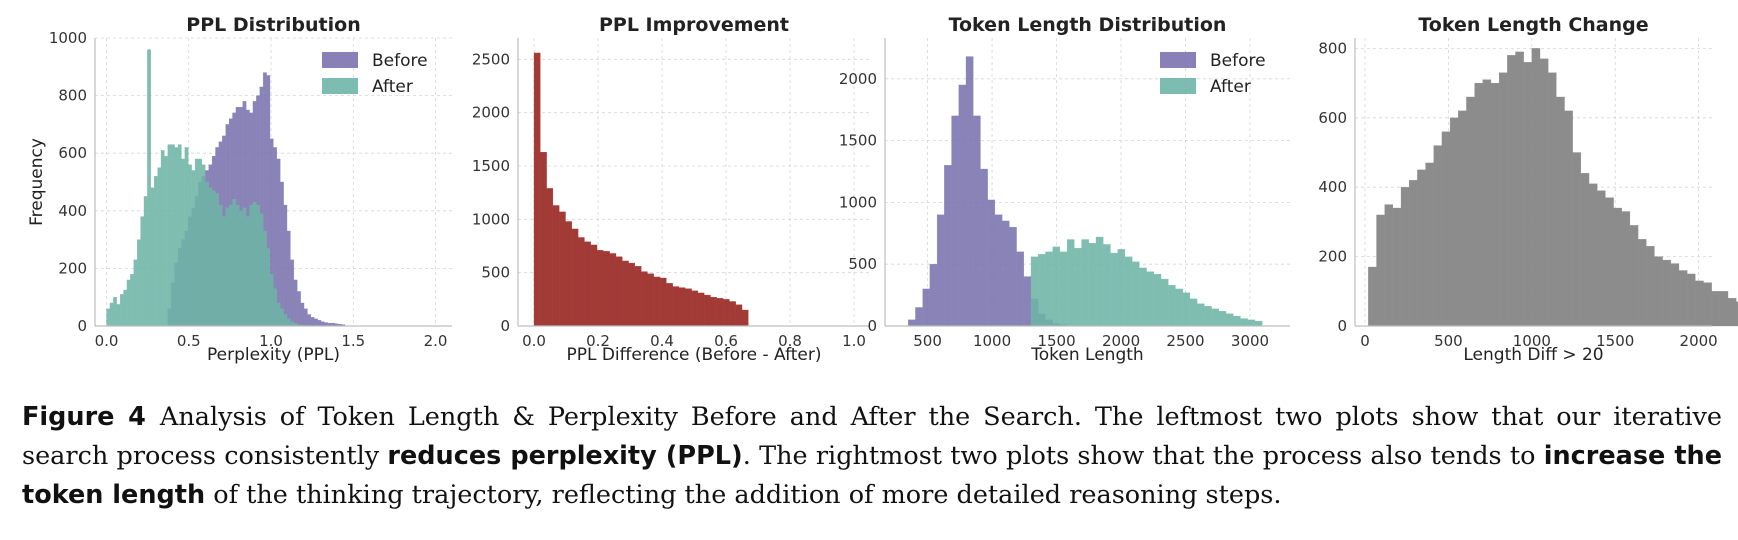  Describe the element at coordinates (693, 355) in the screenshot. I see `x-axis-label: PPL Difference (Before - After)` at that location.